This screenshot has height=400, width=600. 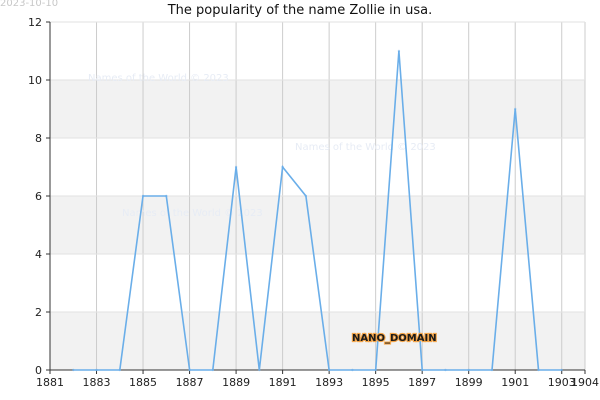 I want to click on x-tick-label-1903: 1903, so click(x=562, y=382).